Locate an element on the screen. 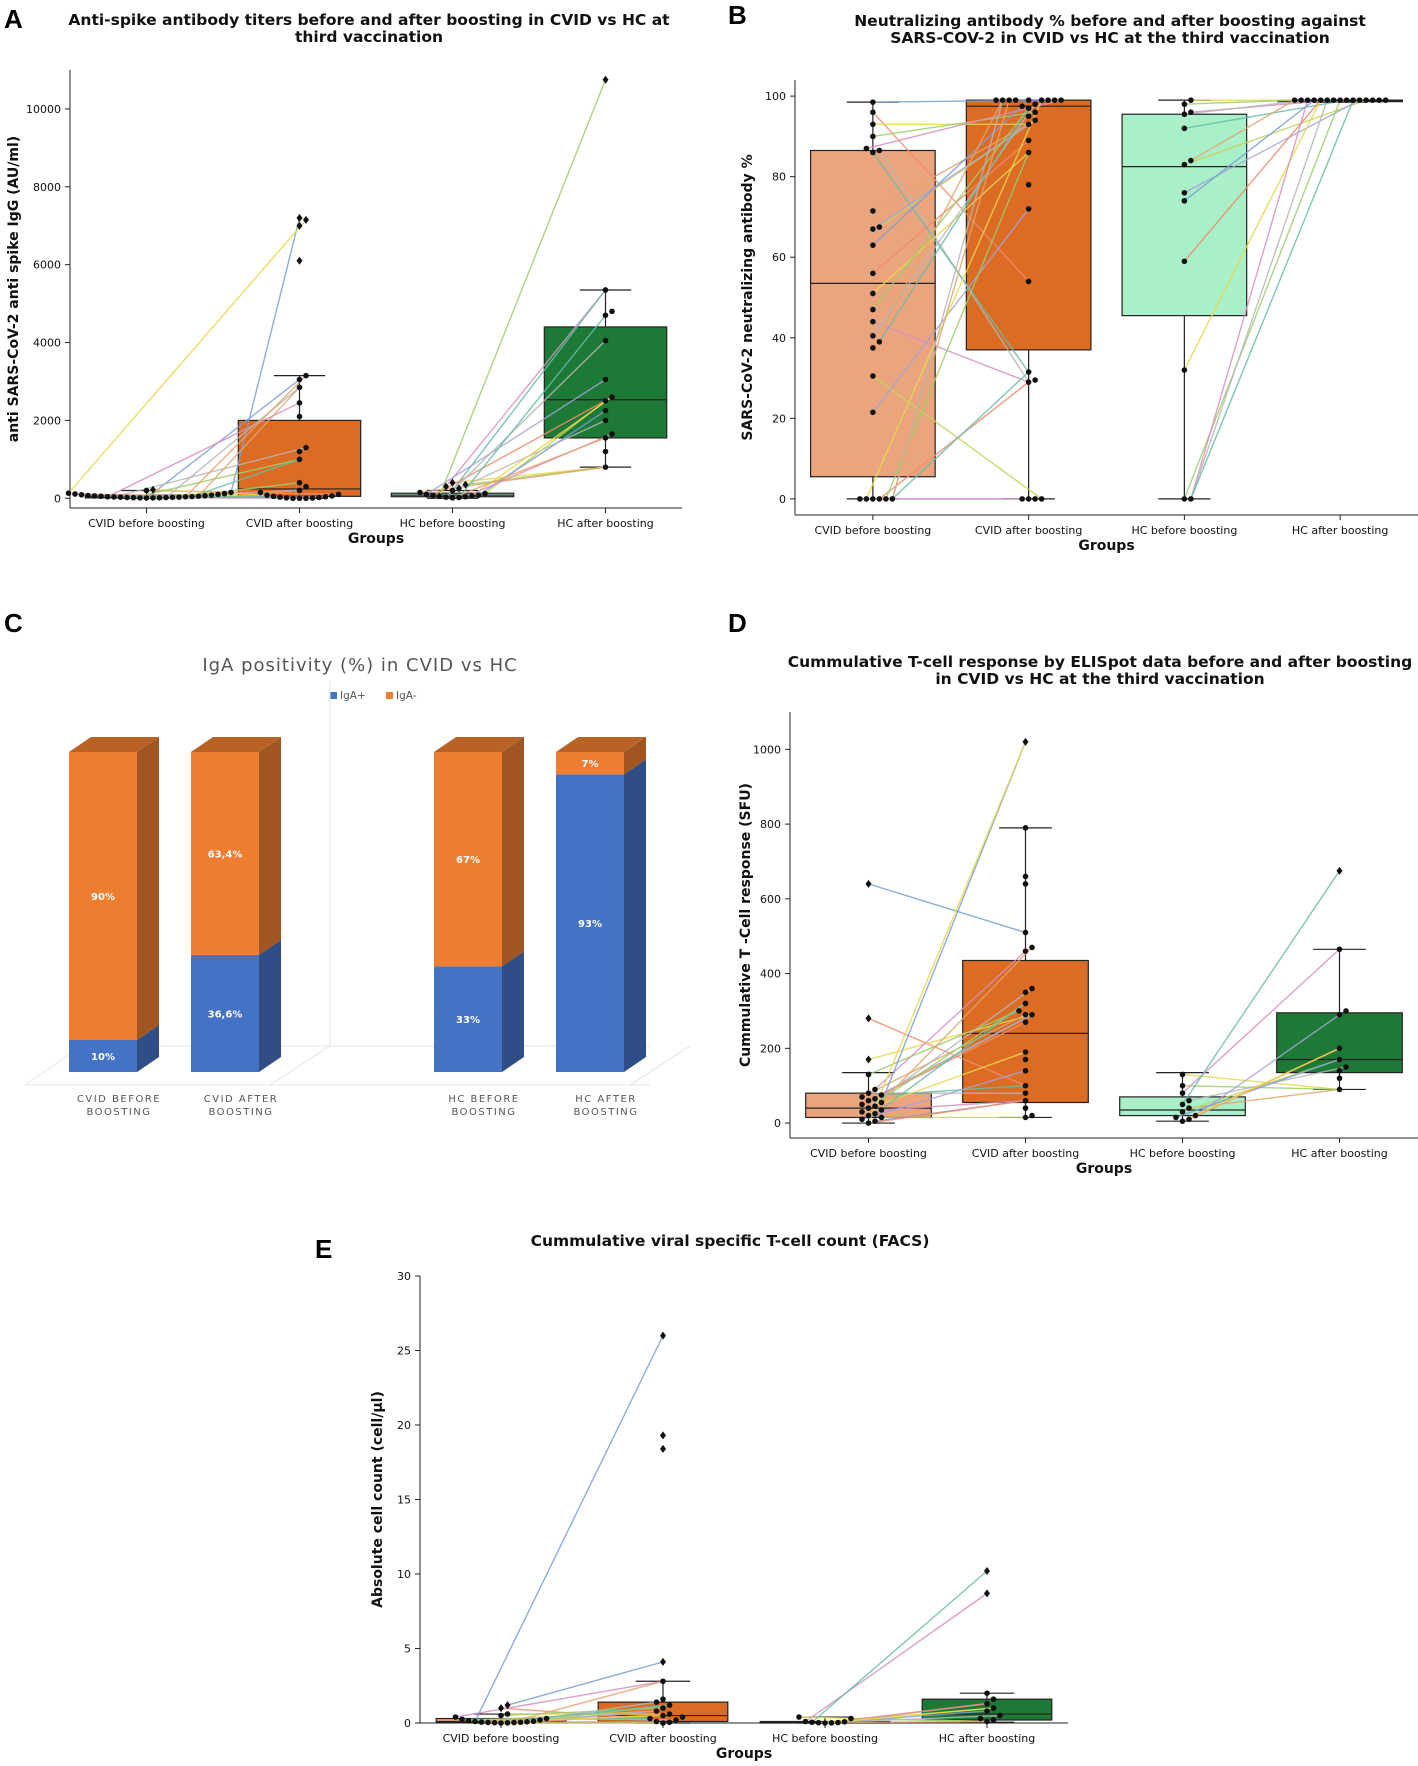 The image size is (1418, 1766). y-tick-label: 60 is located at coordinates (779, 257).